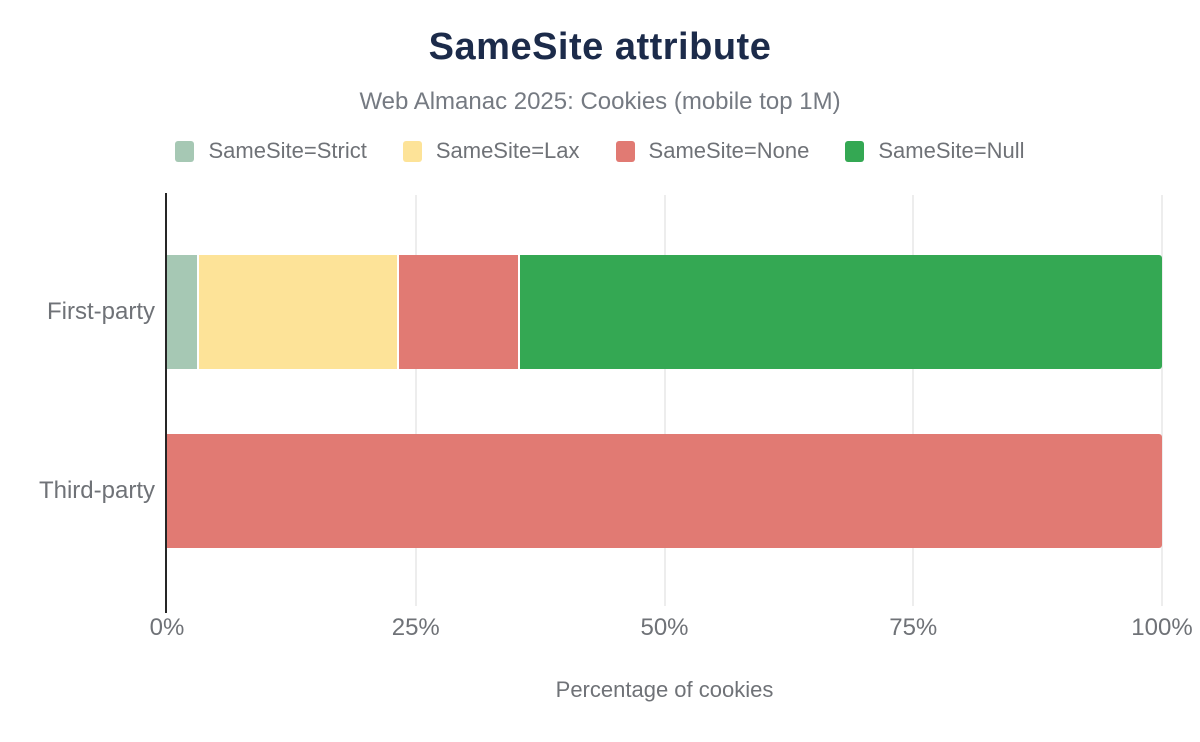  I want to click on bar-third-party, so click(664, 491).